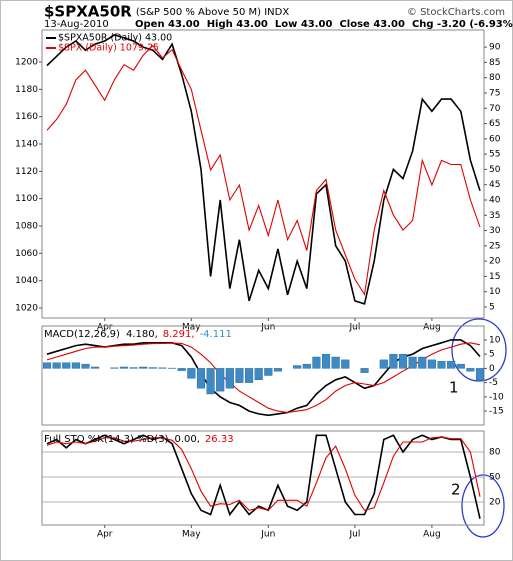  What do you see at coordinates (454, 388) in the screenshot?
I see `annotation: 1` at bounding box center [454, 388].